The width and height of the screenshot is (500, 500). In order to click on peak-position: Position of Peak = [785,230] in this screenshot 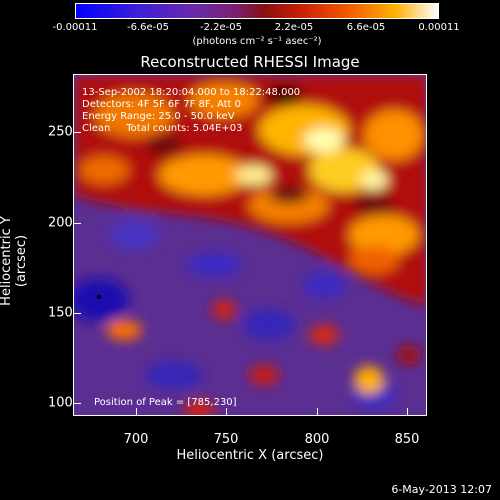, I will do `click(165, 402)`.